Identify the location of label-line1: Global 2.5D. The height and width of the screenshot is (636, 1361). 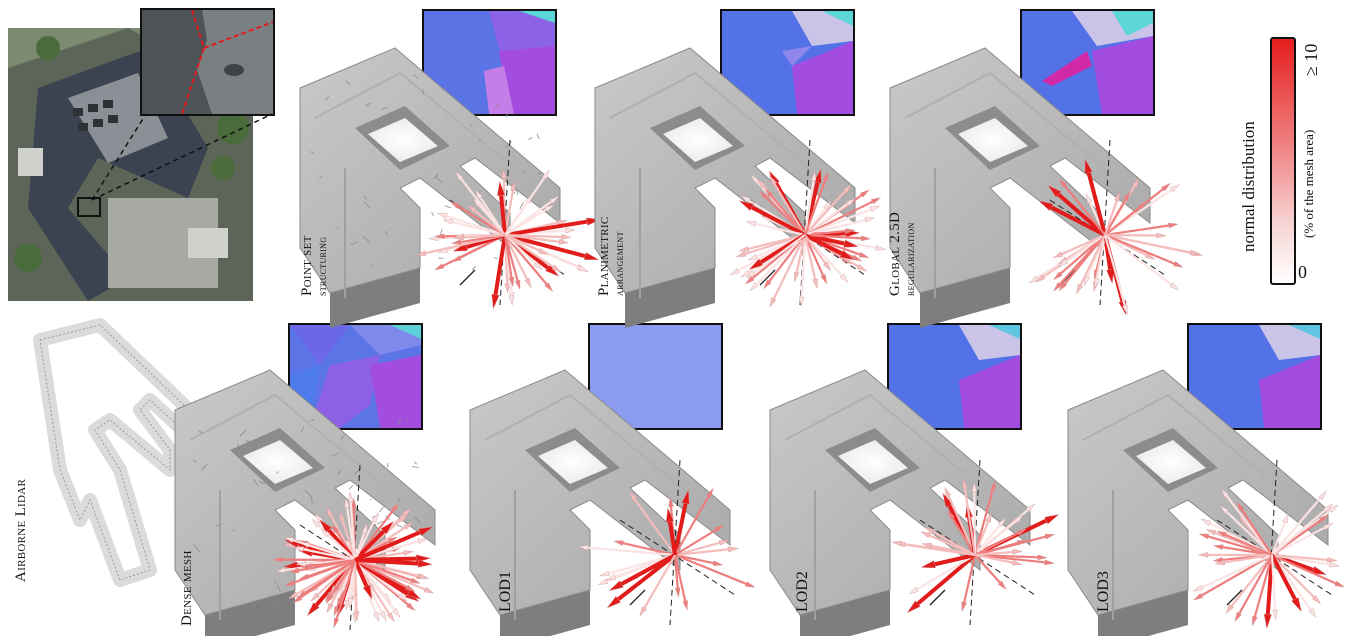
(896, 254).